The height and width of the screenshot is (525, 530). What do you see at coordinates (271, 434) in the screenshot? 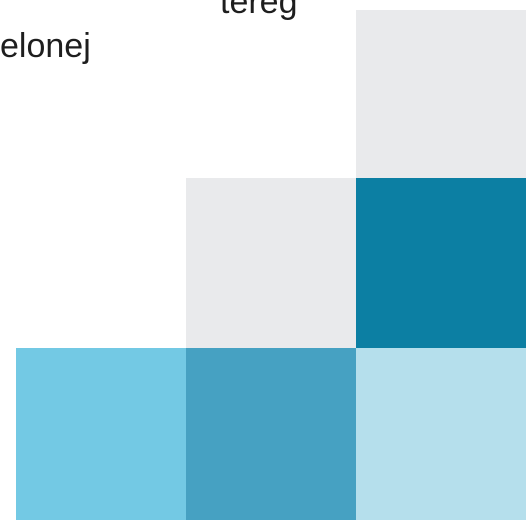
I see `tile-bottom-center` at bounding box center [271, 434].